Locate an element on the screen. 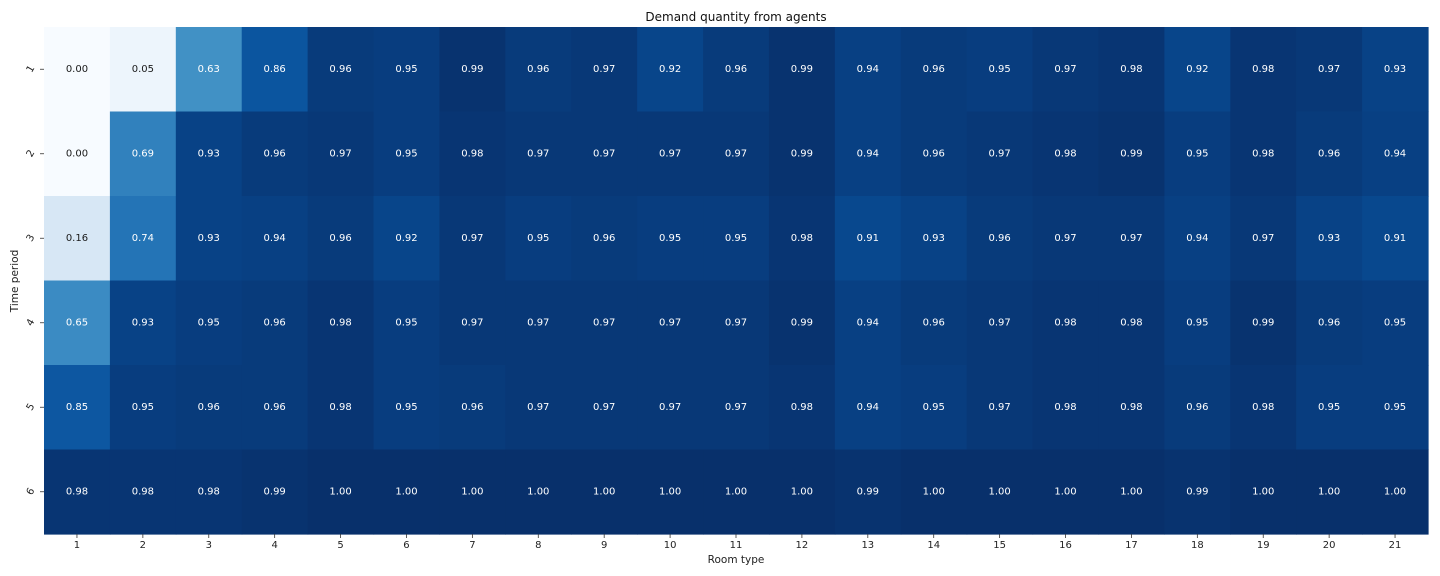  heatmap-cell-r1-c8 is located at coordinates (538, 70).